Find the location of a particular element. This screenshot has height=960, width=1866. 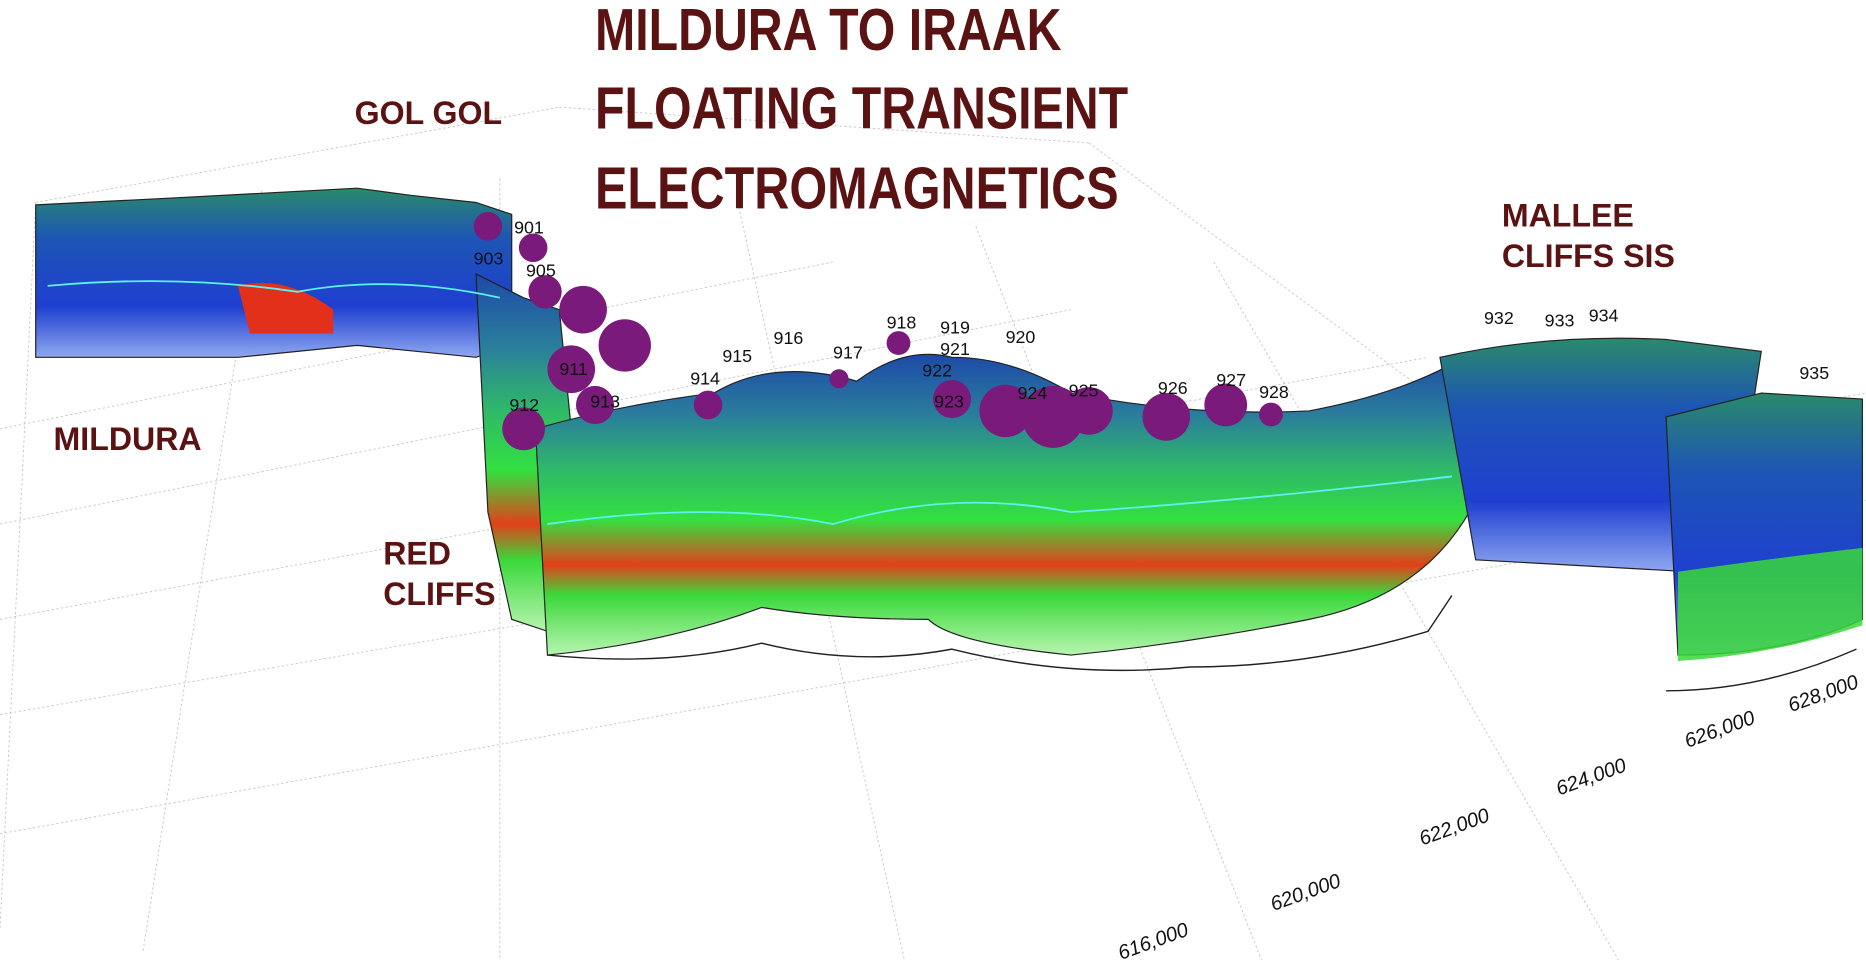

station-label: 919 is located at coordinates (955, 327).